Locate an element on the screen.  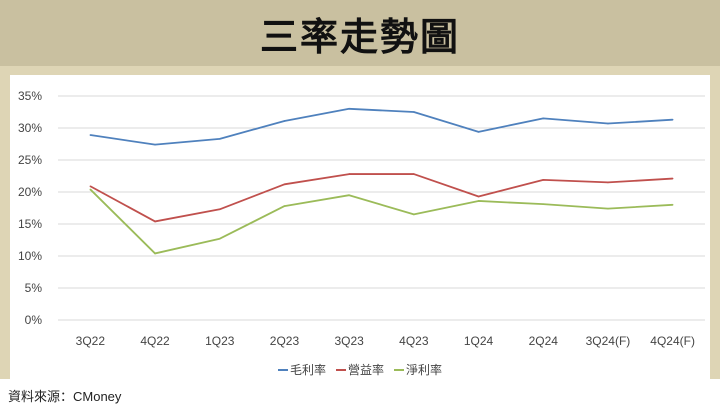
chart-legend: 毛利率 營益率 淨利率 is located at coordinates (360, 369).